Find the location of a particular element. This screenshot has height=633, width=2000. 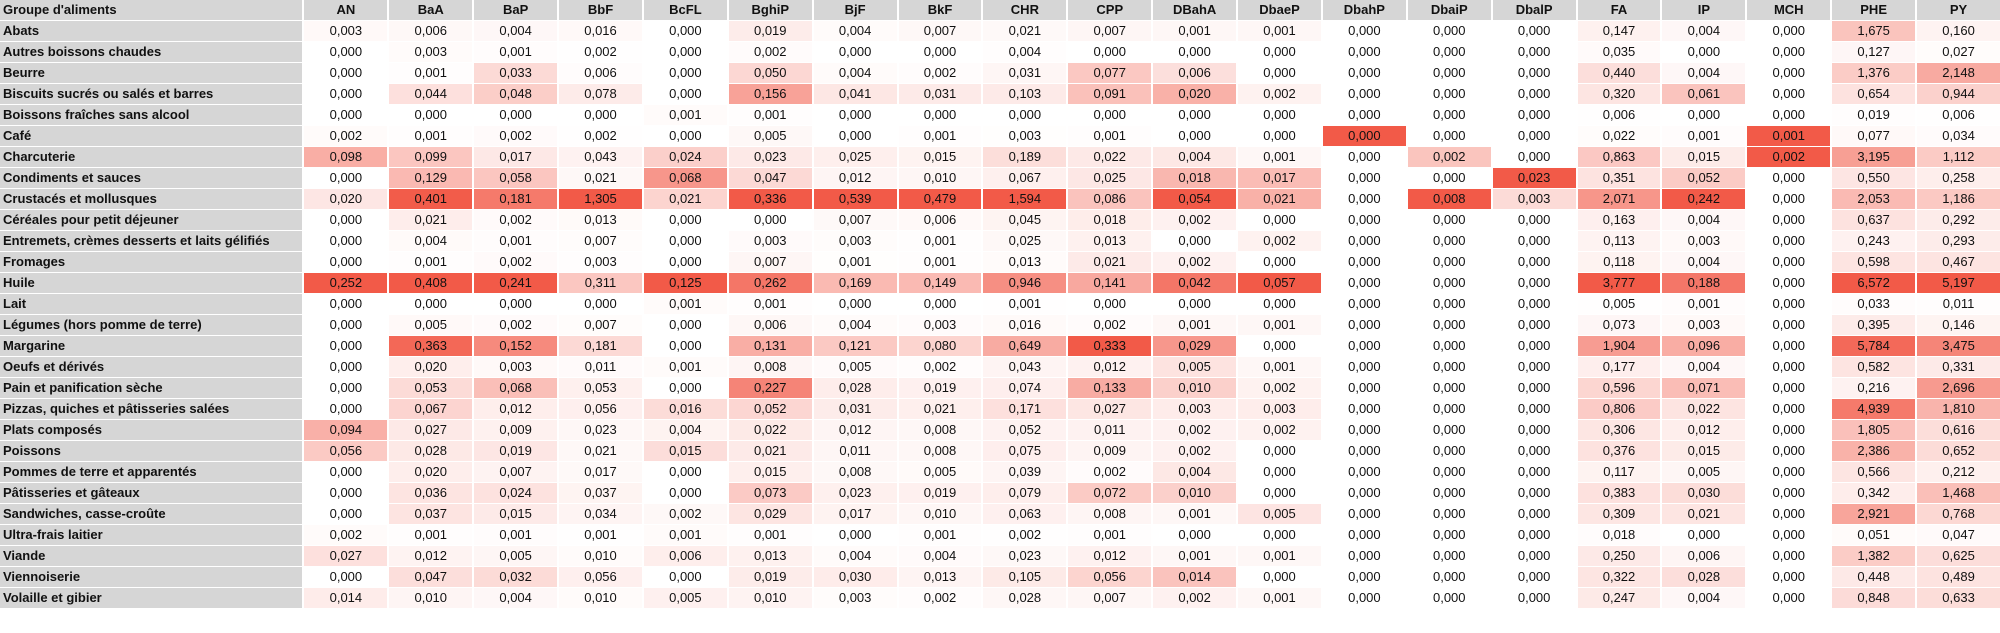

heatmap-cell: 0,080 is located at coordinates (939, 346).